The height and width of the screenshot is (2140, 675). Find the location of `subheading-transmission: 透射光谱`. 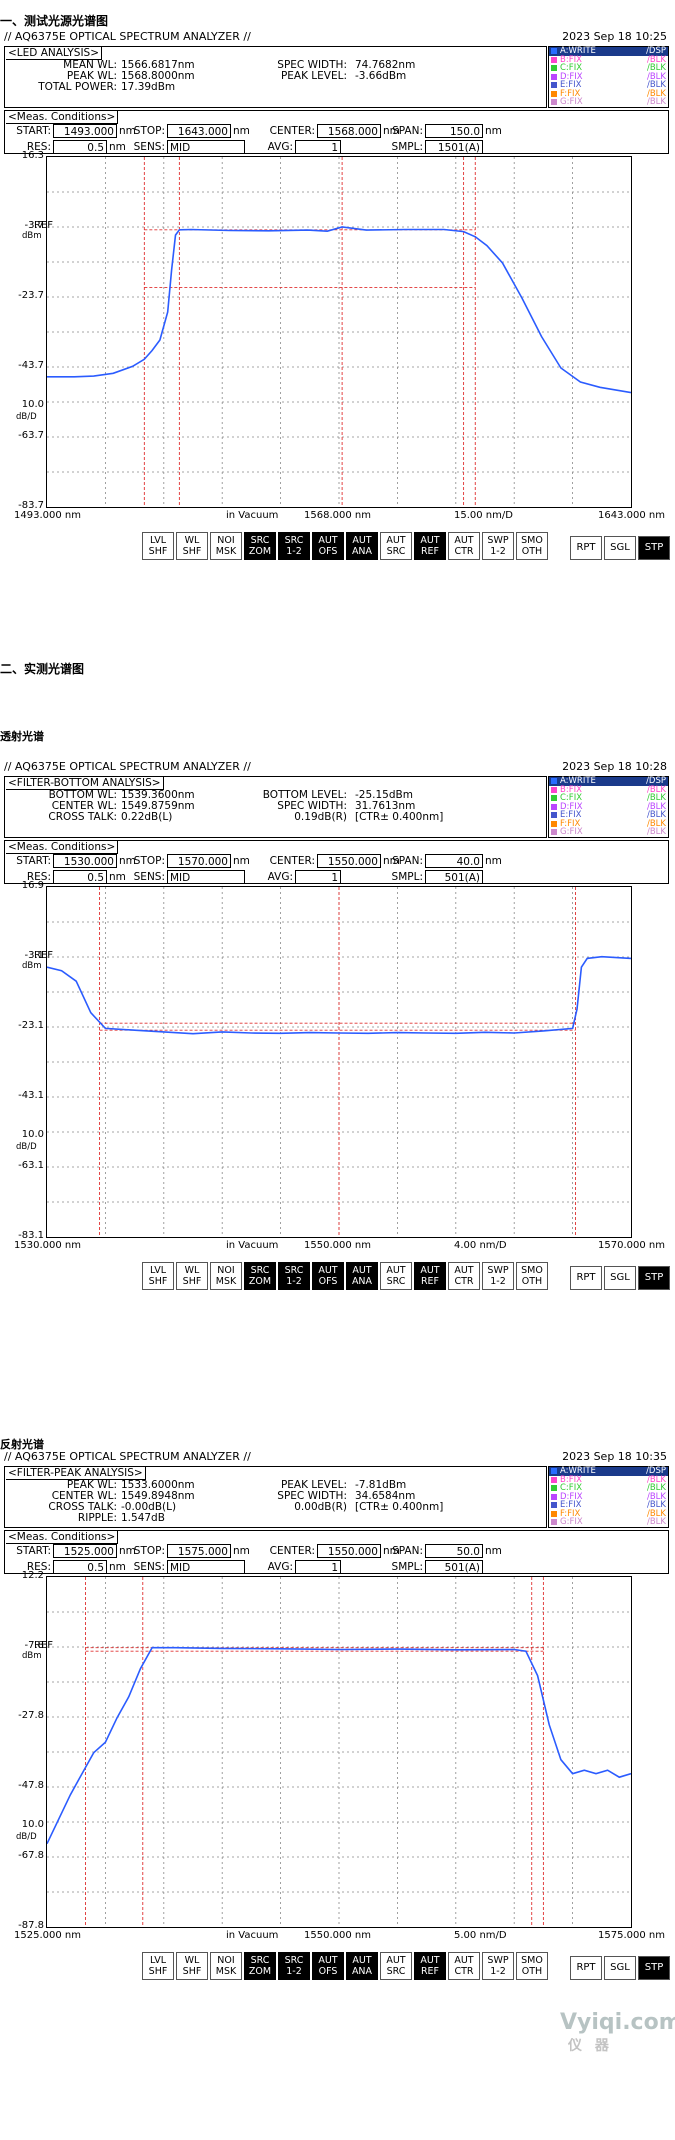

subheading-transmission: 透射光谱 is located at coordinates (22, 736).